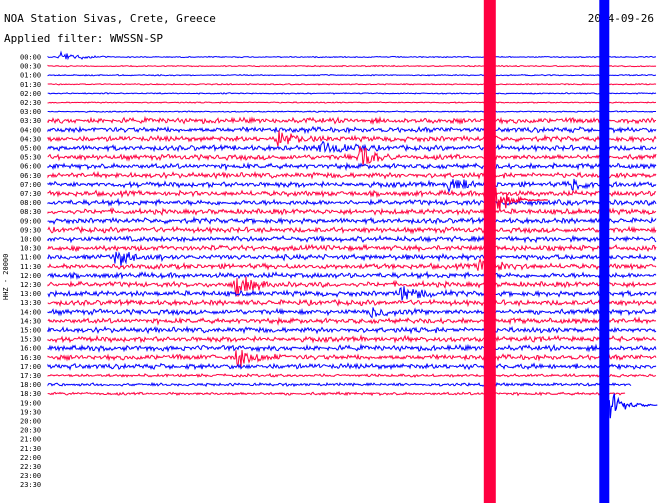 The width and height of the screenshot is (660, 503). What do you see at coordinates (30, 385) in the screenshot?
I see `time-label: 18:00` at bounding box center [30, 385].